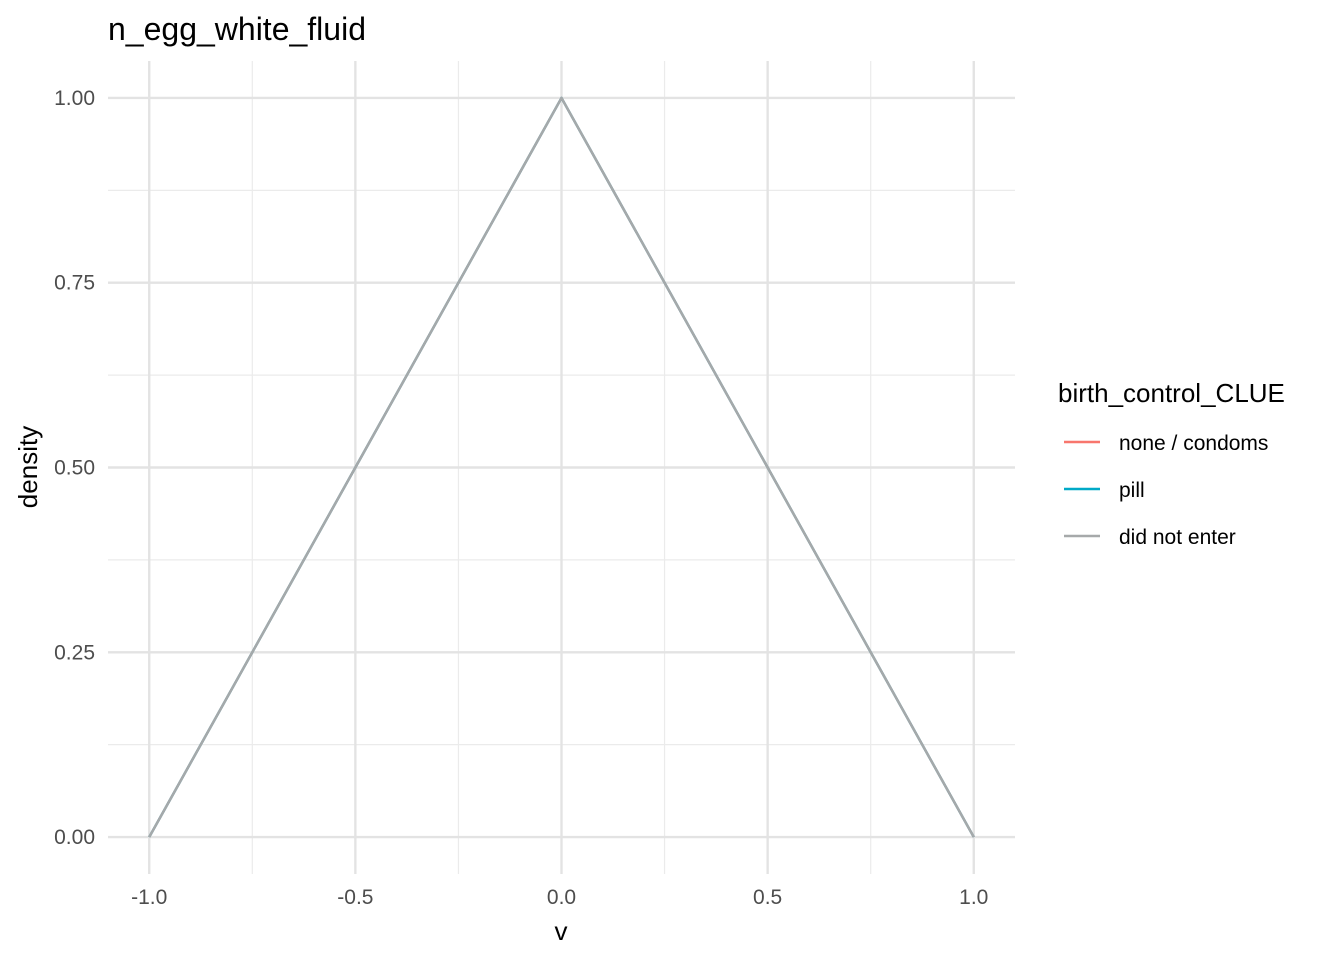  What do you see at coordinates (1166, 490) in the screenshot?
I see `legend-items: none / condoms pill did not enter` at bounding box center [1166, 490].